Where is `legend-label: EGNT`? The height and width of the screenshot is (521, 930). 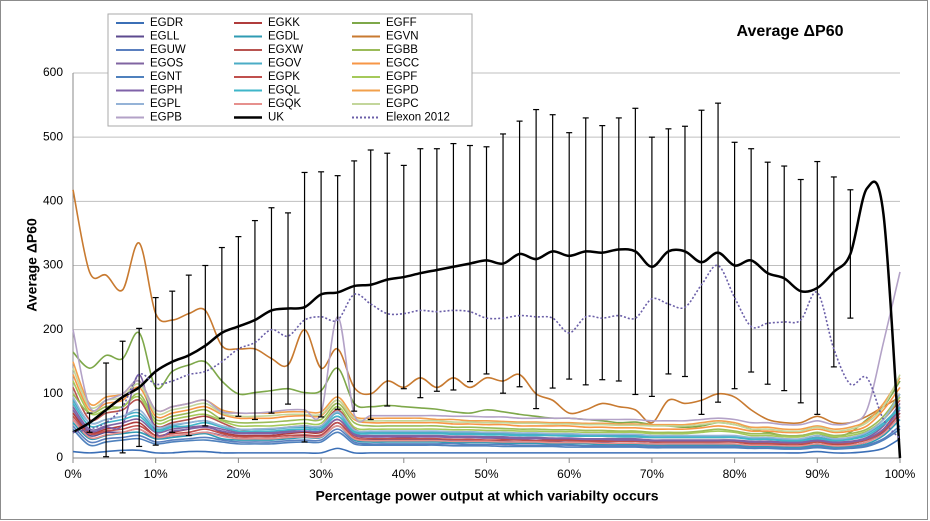
legend-label: EGNT is located at coordinates (166, 77).